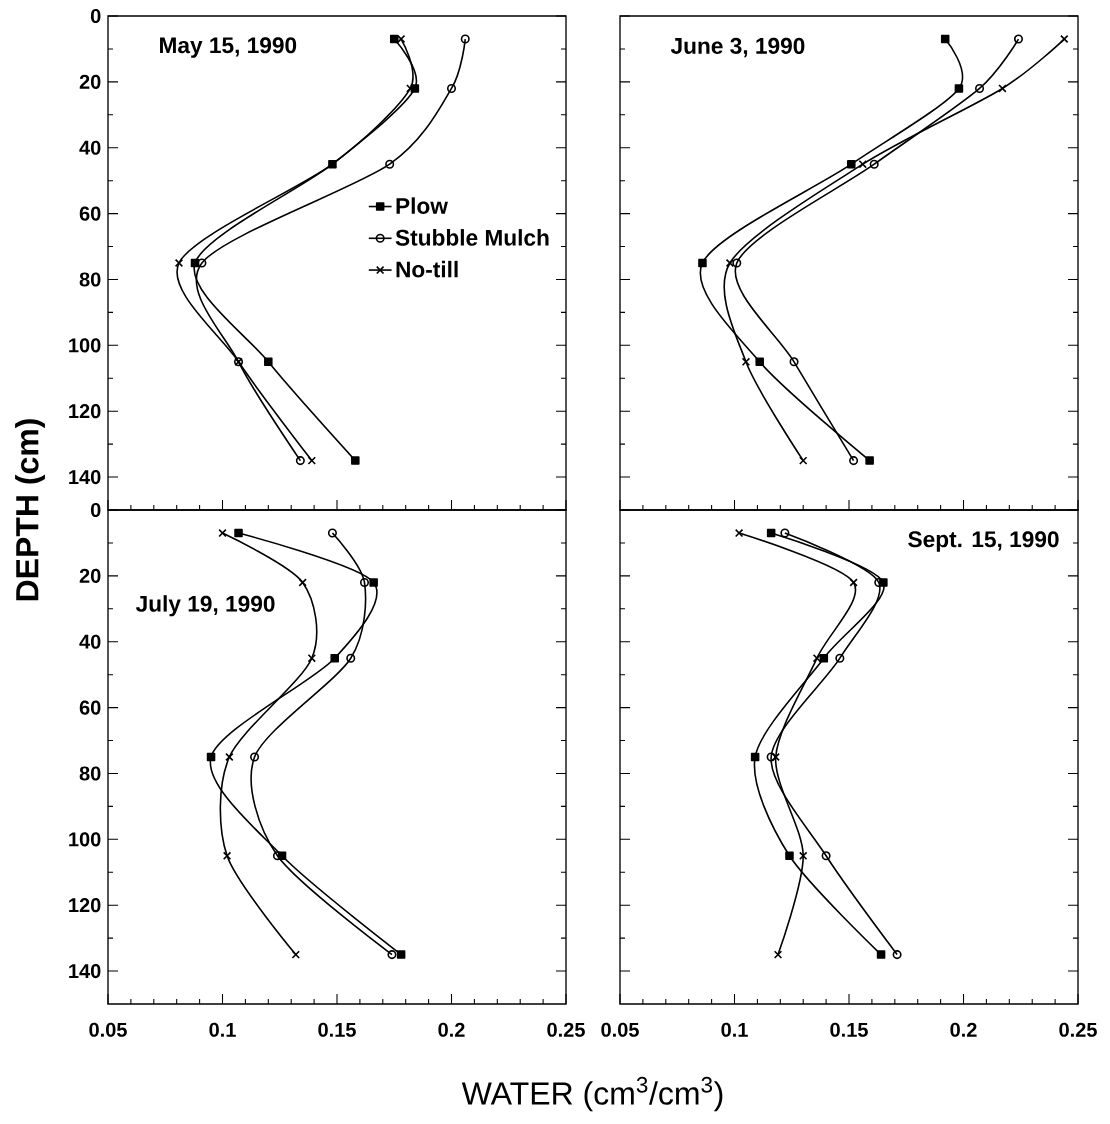 Image resolution: width=1110 pixels, height=1124 pixels. Describe the element at coordinates (592, 1094) in the screenshot. I see `x-axis-title: WATER (cm$^{3}$/cm$^{3}$)` at that location.